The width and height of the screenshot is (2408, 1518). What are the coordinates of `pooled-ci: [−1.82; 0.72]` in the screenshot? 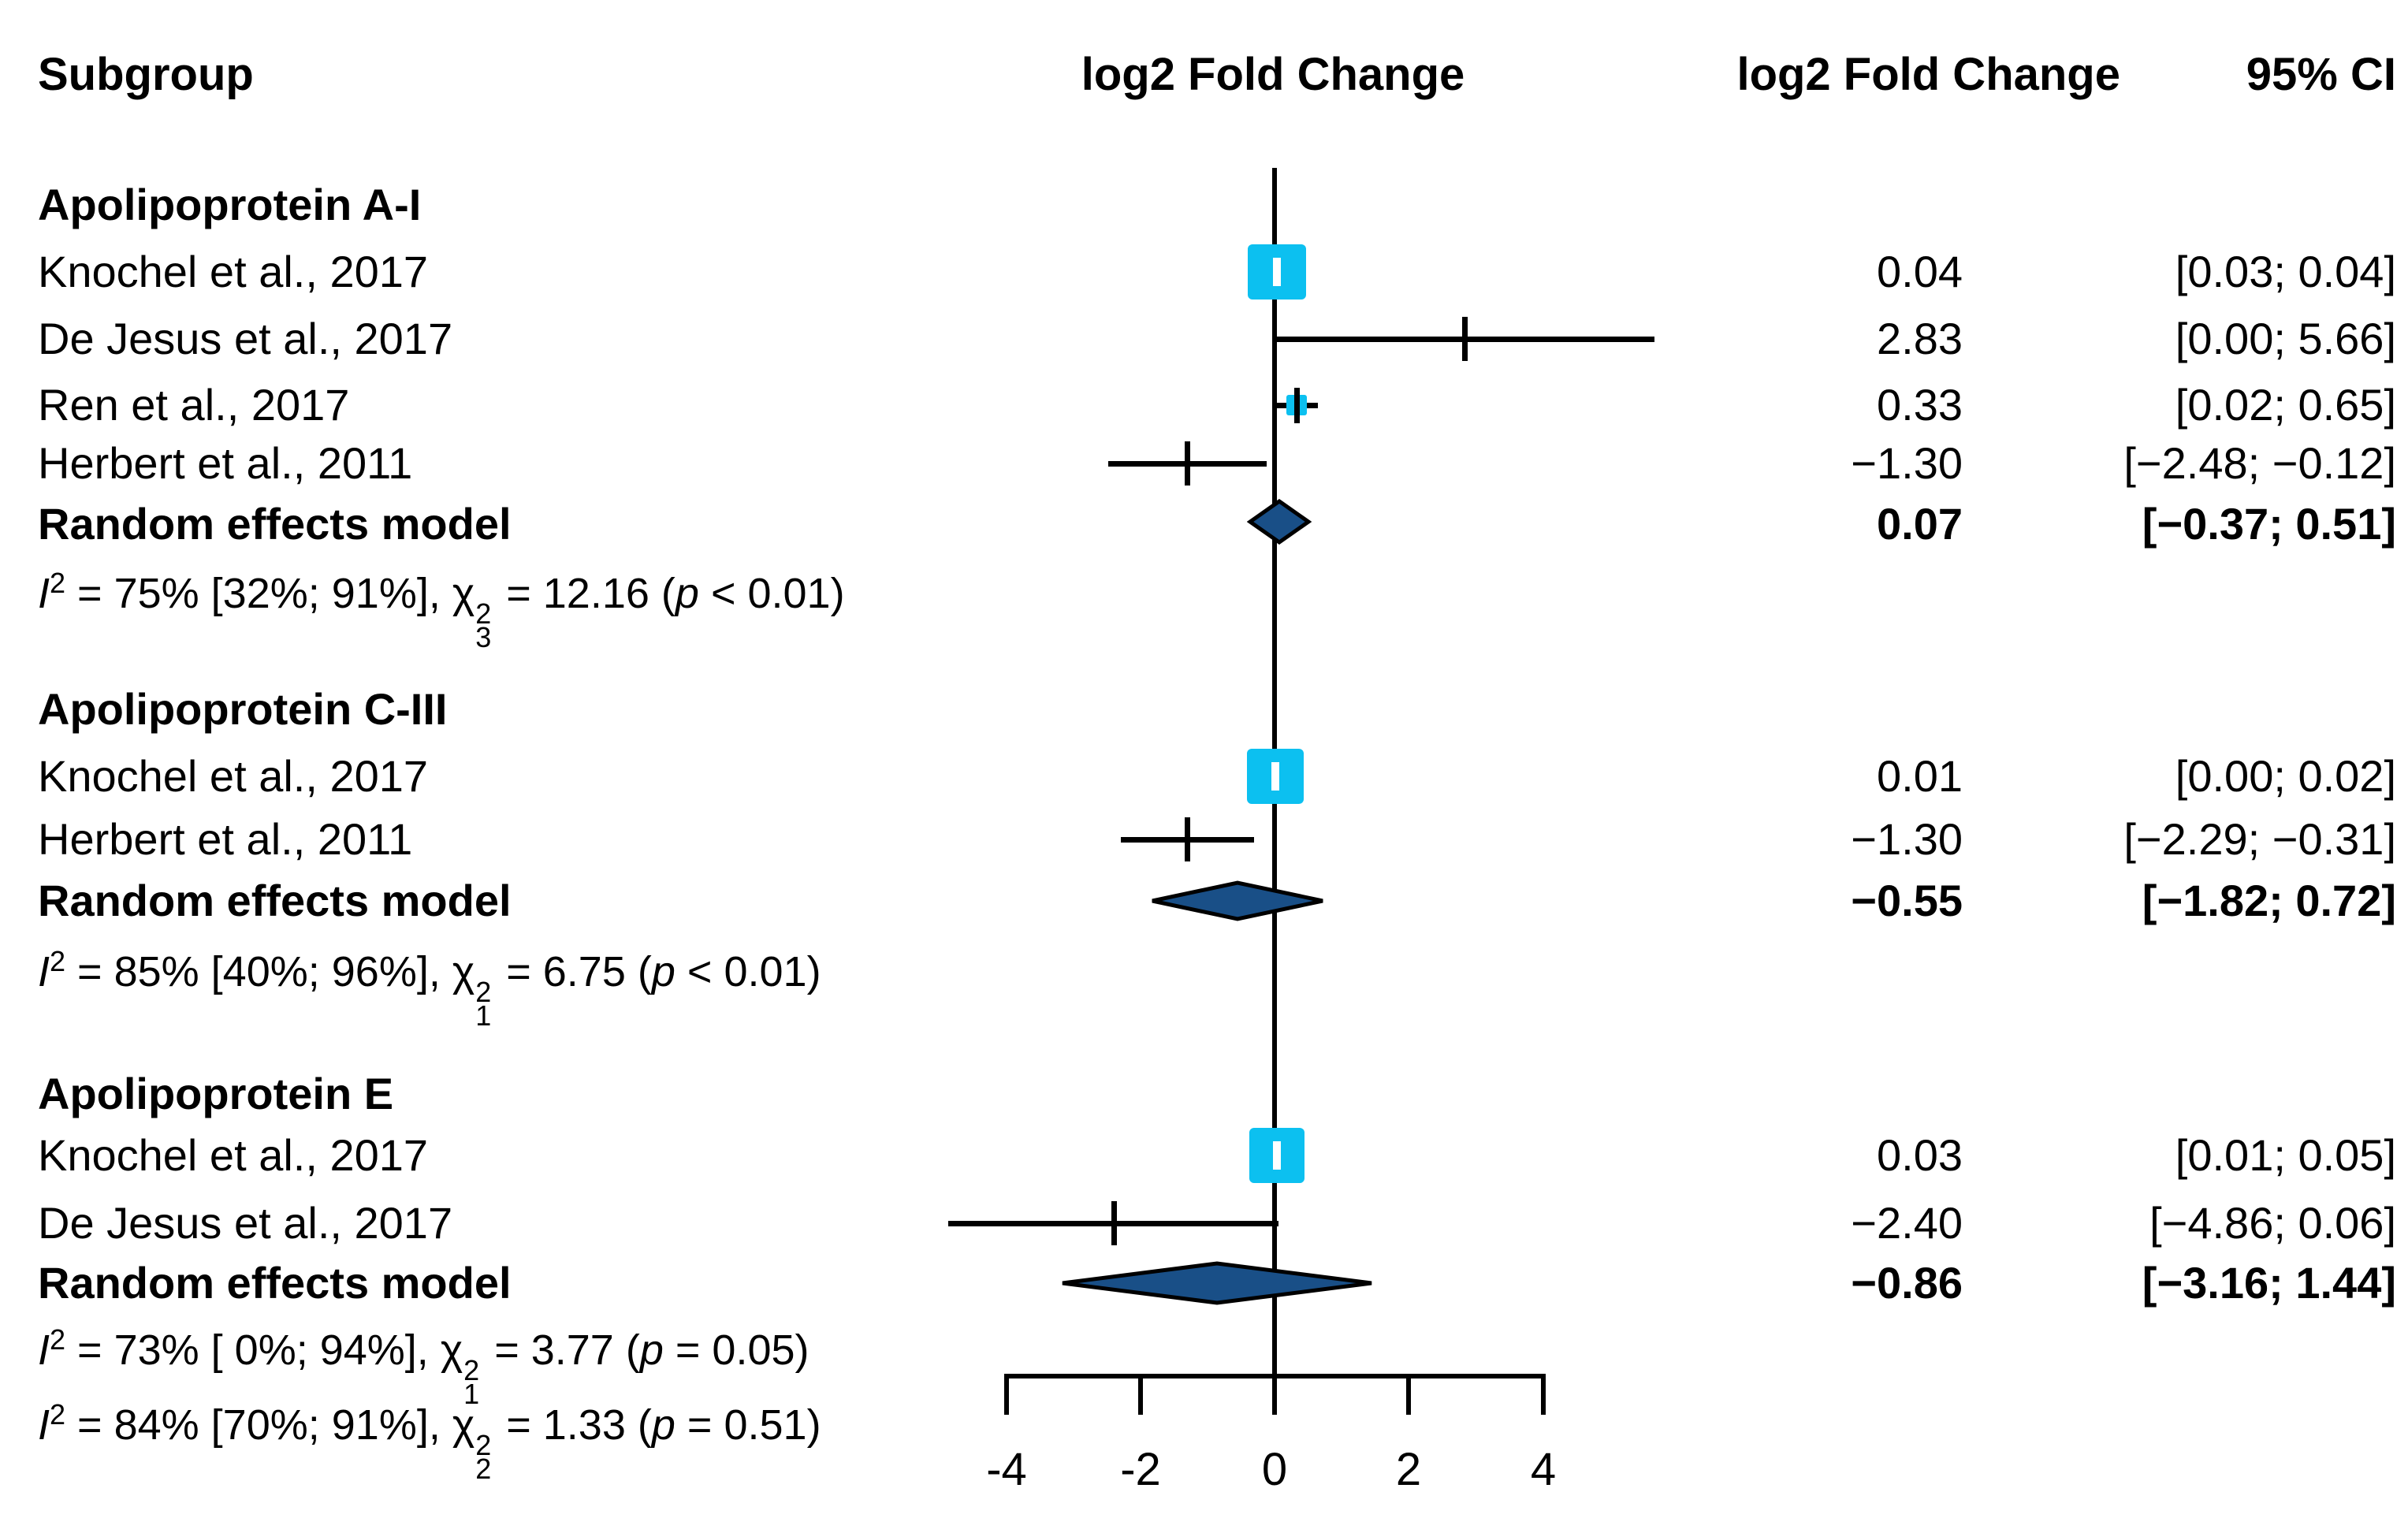 It's located at (2269, 900).